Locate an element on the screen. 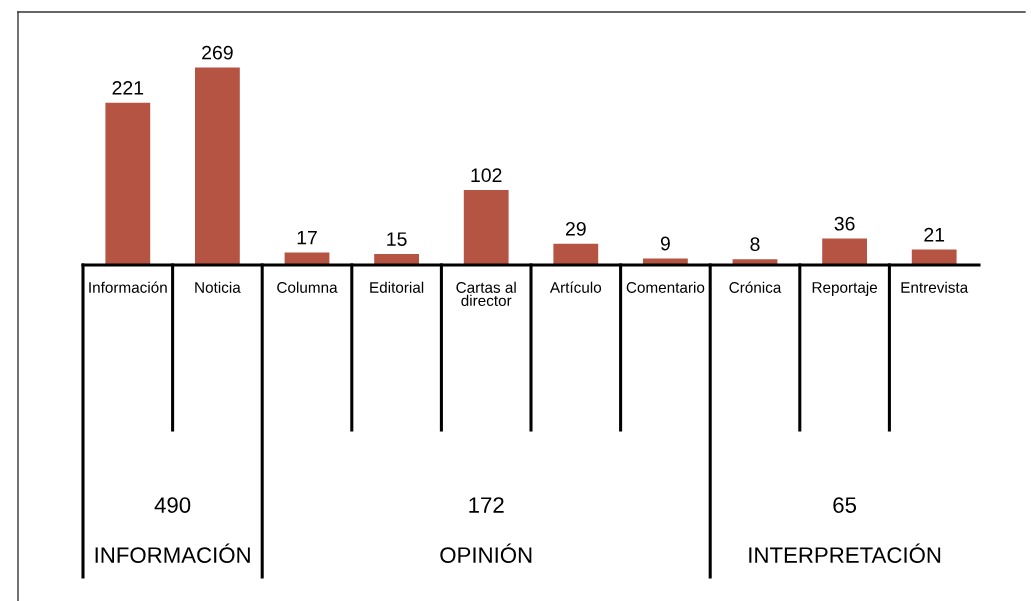 This screenshot has width=1031, height=601. x-tick-label: Información is located at coordinates (128, 287).